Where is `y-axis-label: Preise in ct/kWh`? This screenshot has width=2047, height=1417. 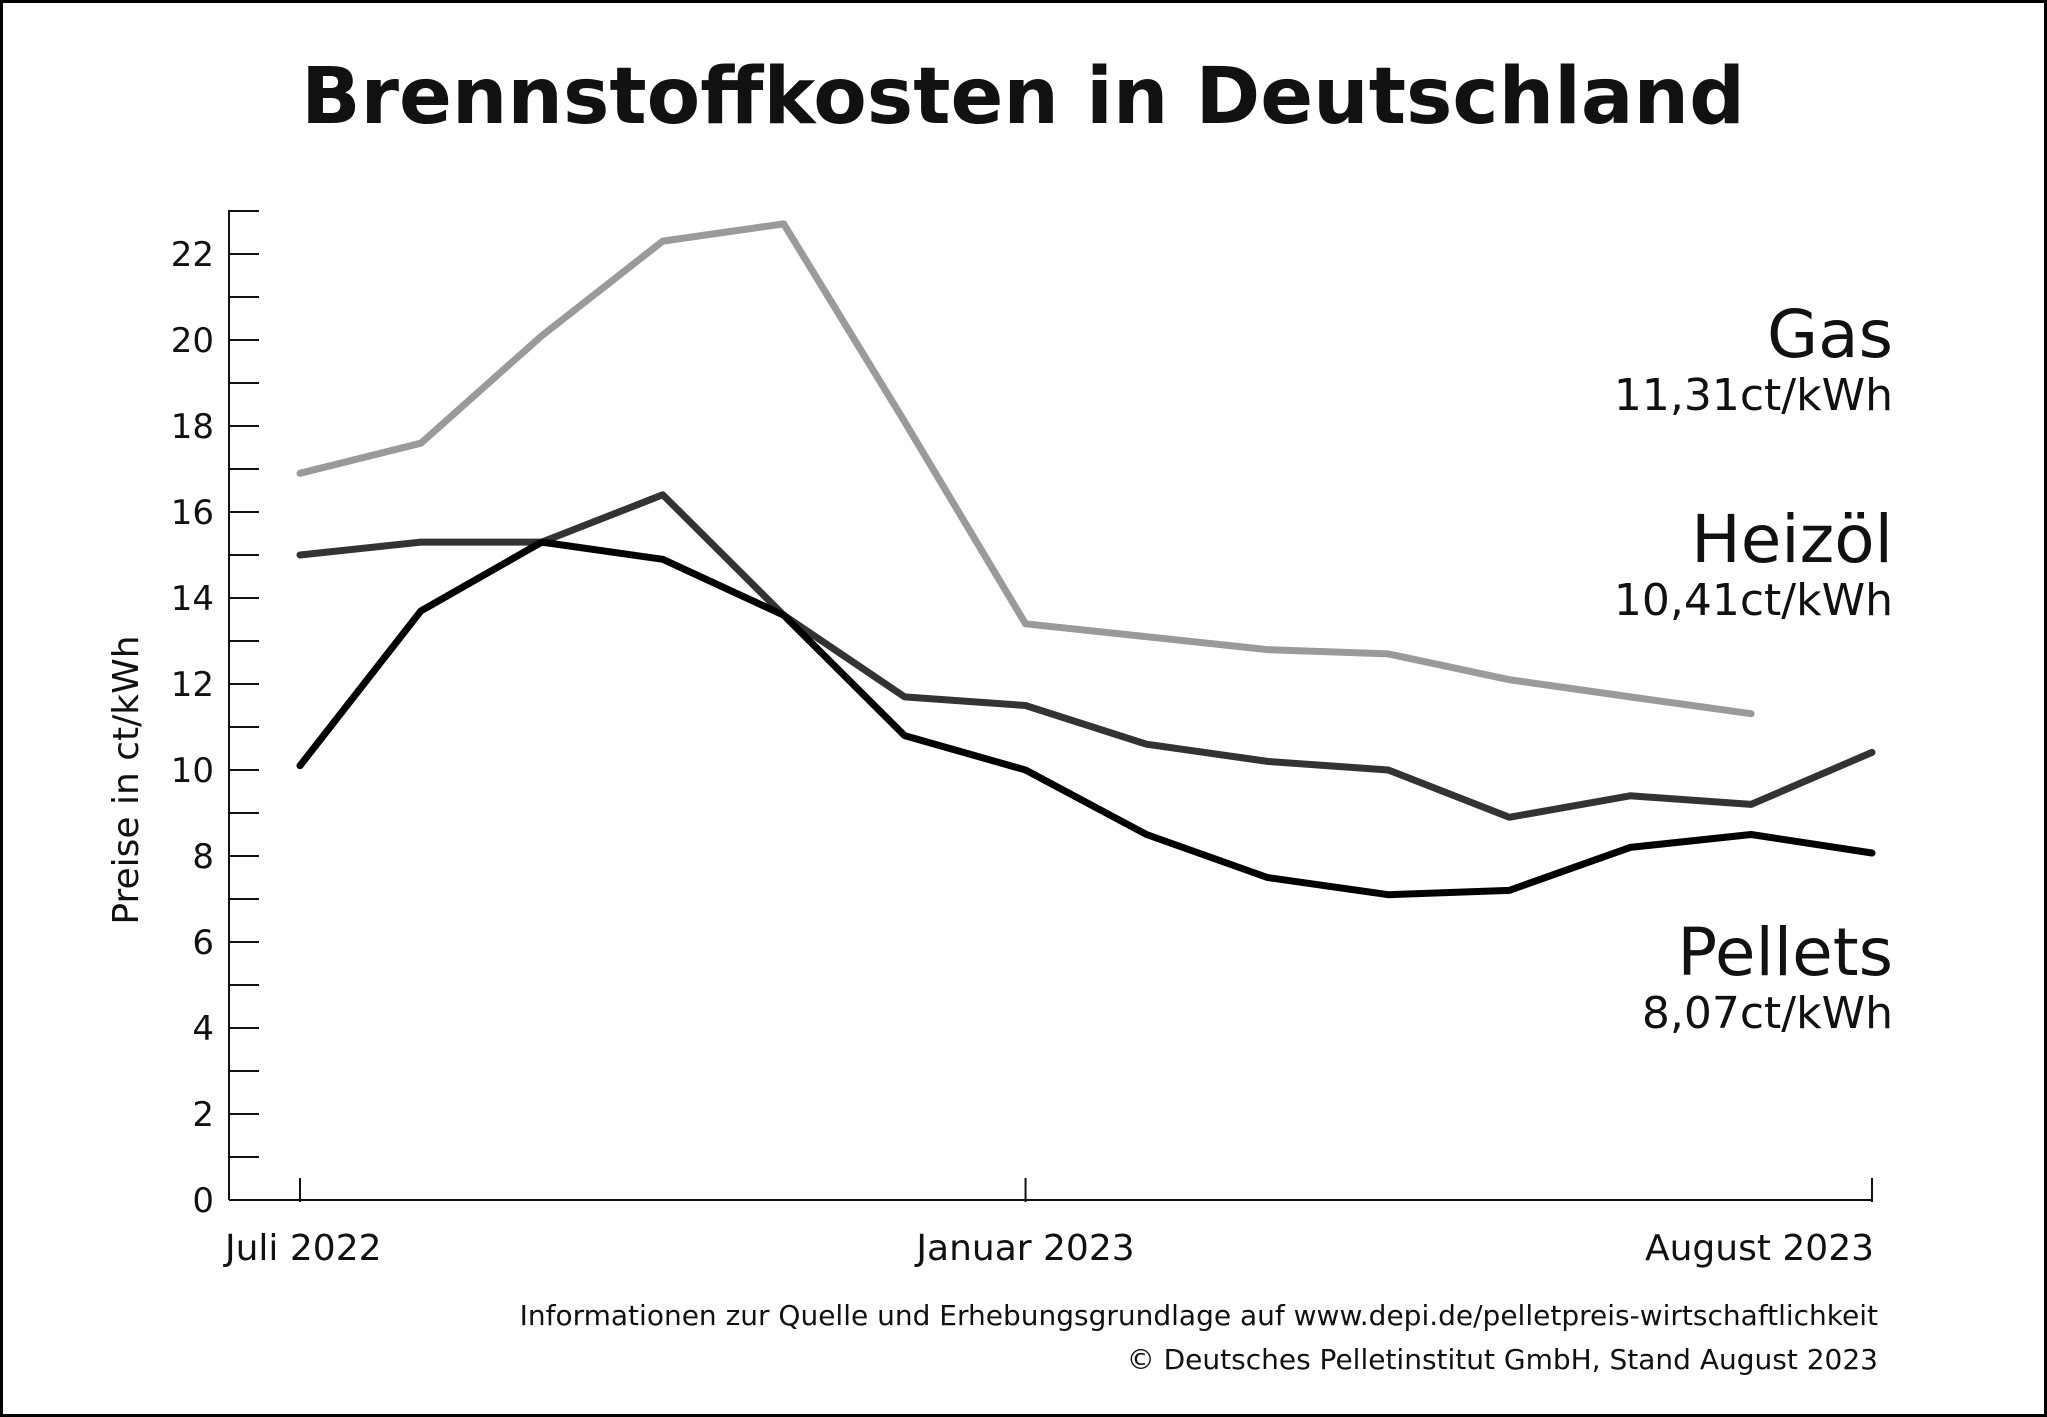
y-axis-label: Preise in ct/kWh is located at coordinates (126, 779).